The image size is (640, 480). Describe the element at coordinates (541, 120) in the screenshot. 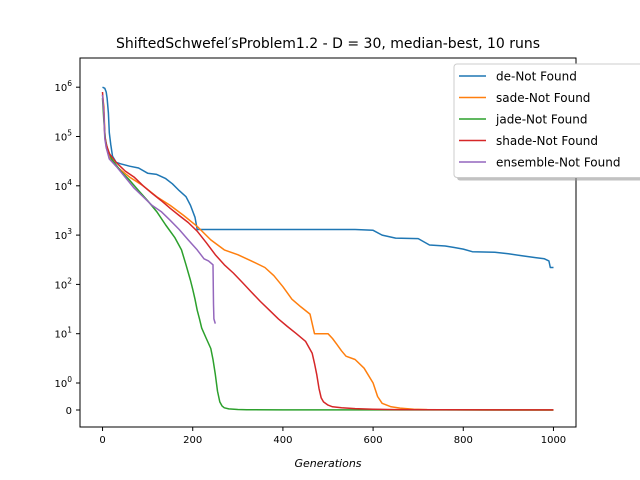

I see `legend-label: jade-Not Found` at that location.